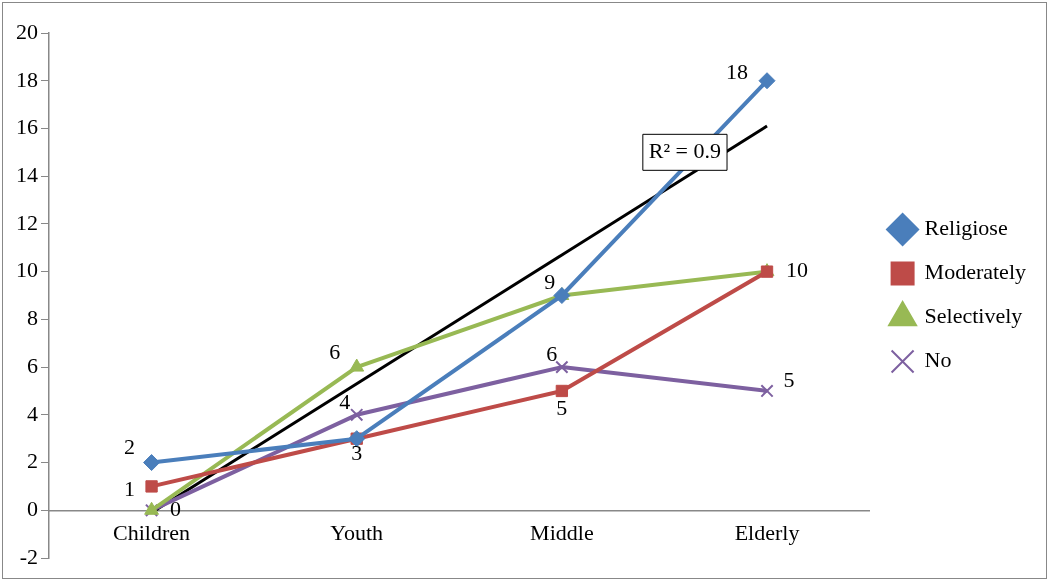 The width and height of the screenshot is (1049, 581). What do you see at coordinates (975, 272) in the screenshot?
I see `legend-label: Moderately` at bounding box center [975, 272].